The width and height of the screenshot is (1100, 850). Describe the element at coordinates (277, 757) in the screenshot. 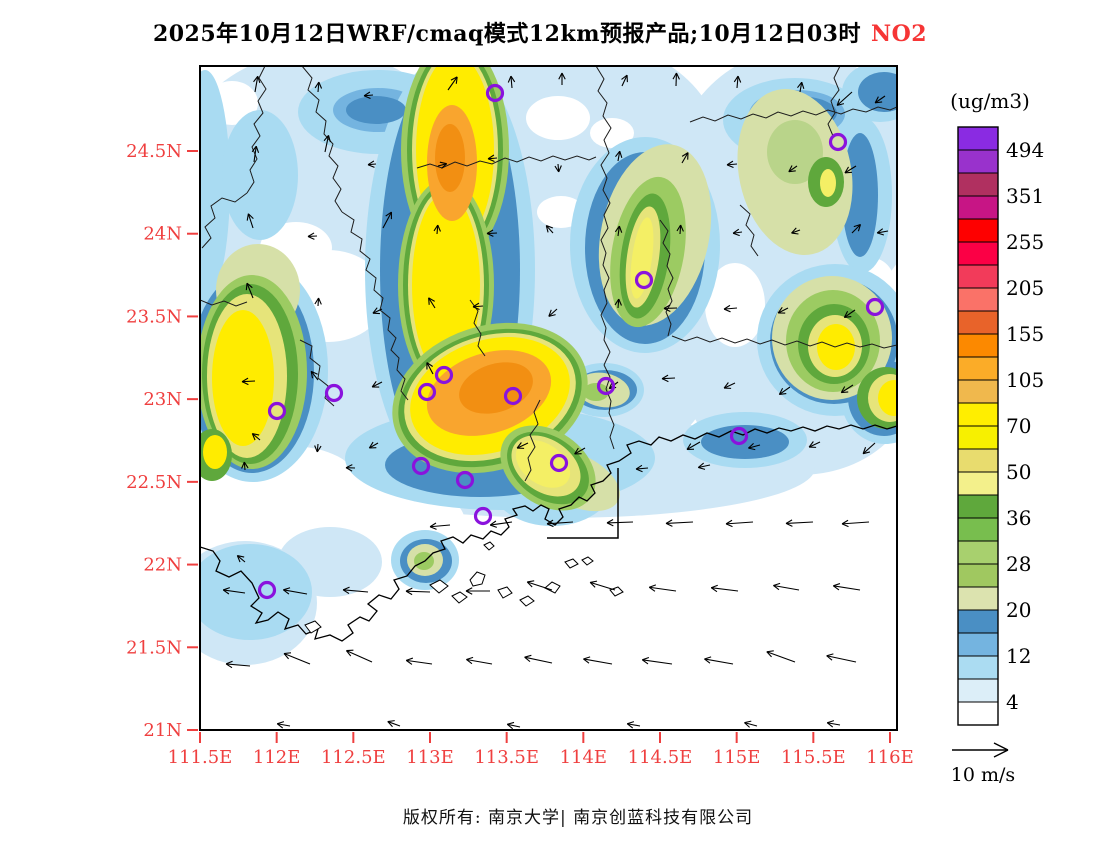

I see `lon-label: 112E` at that location.